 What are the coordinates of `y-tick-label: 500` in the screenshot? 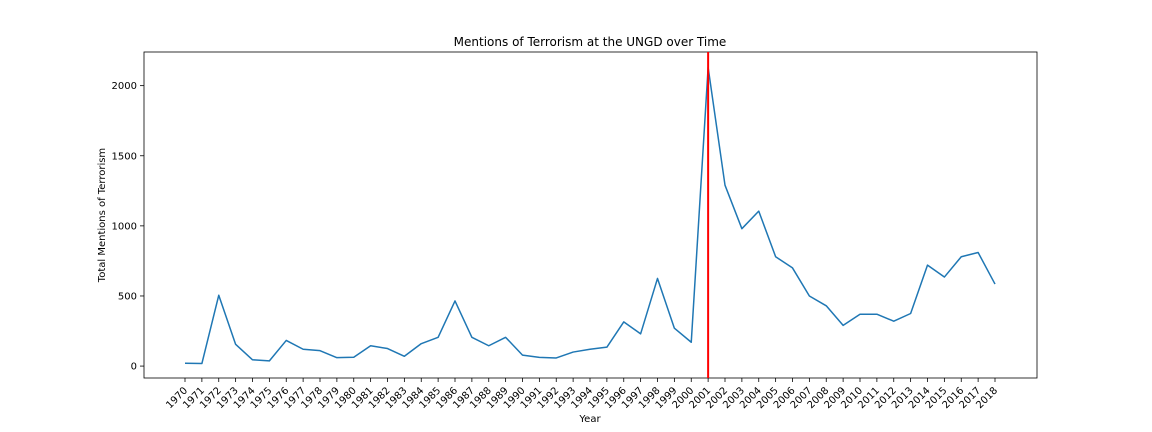 It's located at (127, 296).